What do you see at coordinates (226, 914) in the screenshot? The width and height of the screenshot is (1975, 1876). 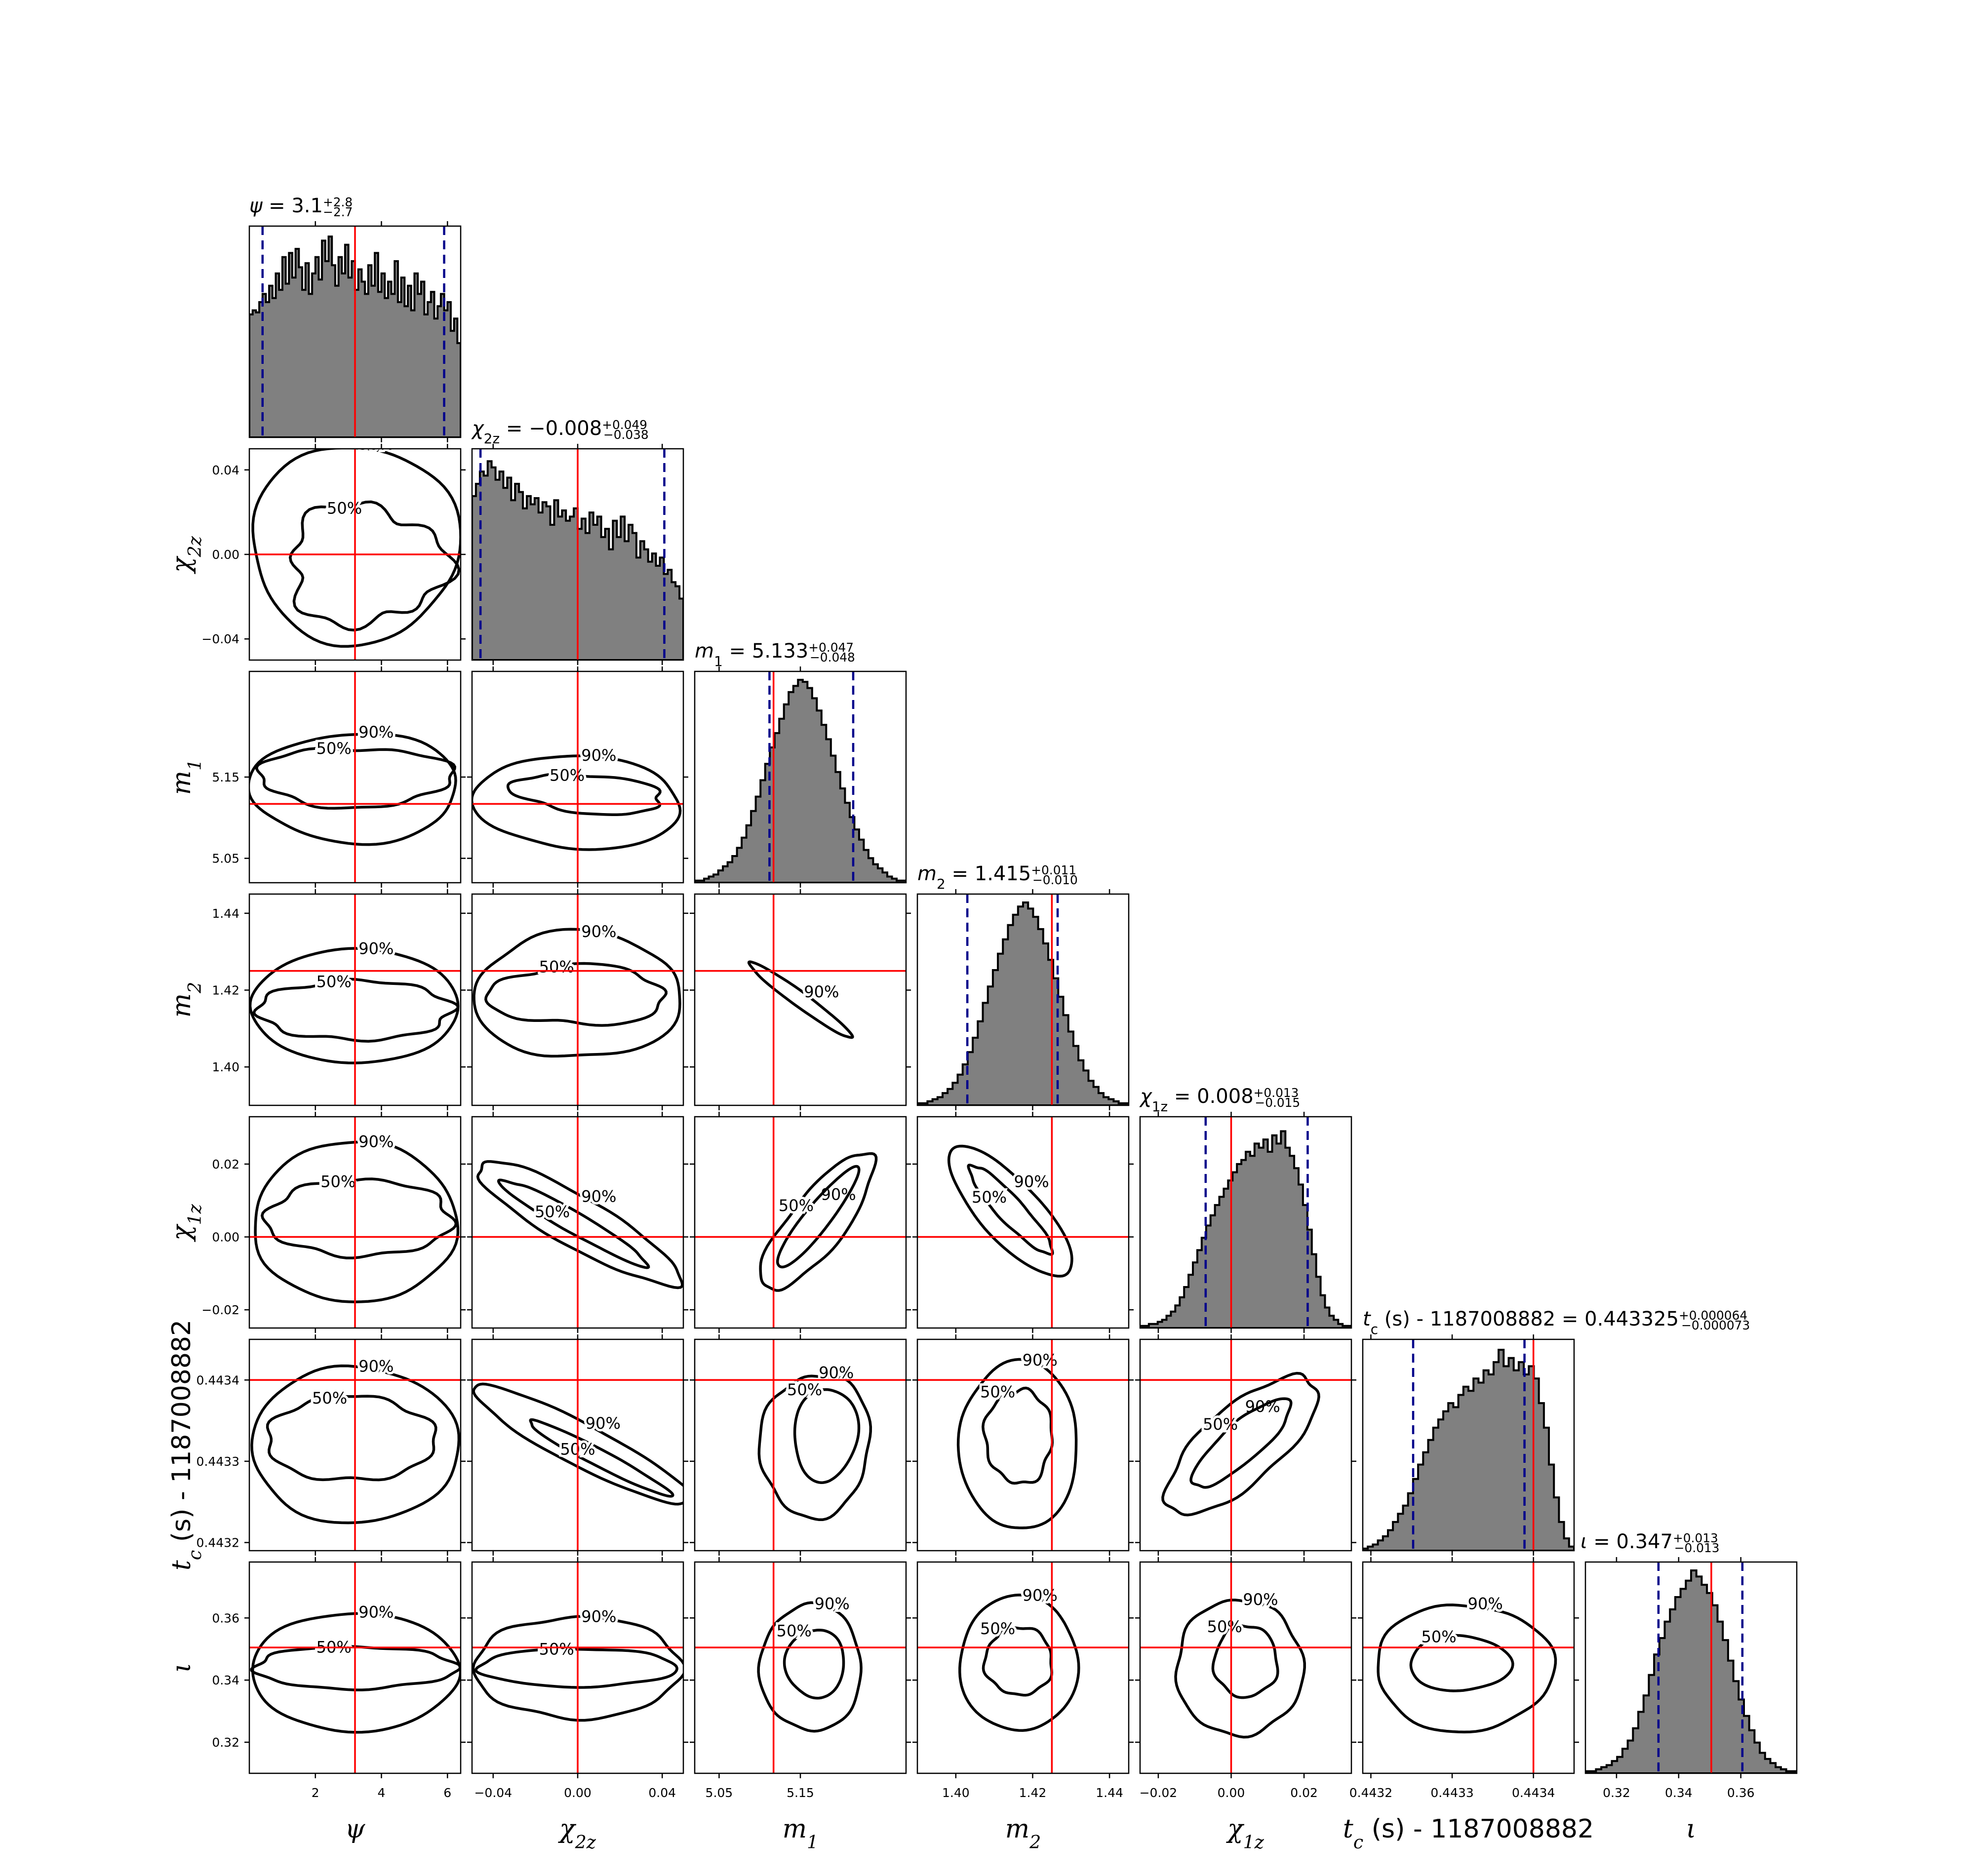 I see `y-tick-label-m2: 1.44` at bounding box center [226, 914].